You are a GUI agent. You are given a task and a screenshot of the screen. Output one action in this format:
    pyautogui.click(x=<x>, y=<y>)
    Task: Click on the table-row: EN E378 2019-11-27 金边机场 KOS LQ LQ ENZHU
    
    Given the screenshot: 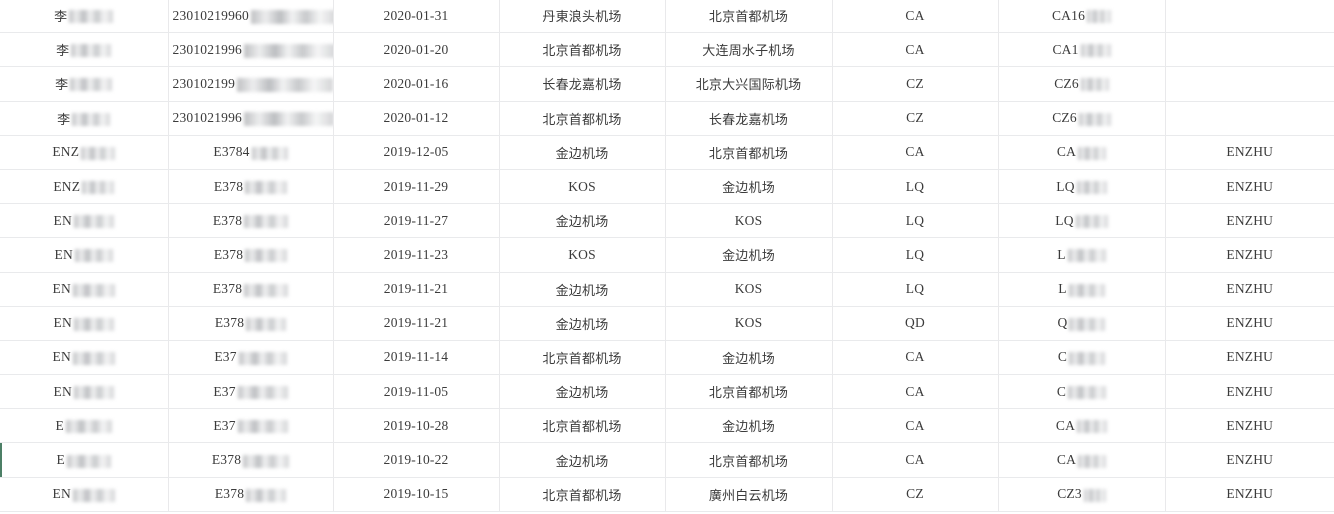 What is the action you would take?
    pyautogui.click(x=667, y=221)
    